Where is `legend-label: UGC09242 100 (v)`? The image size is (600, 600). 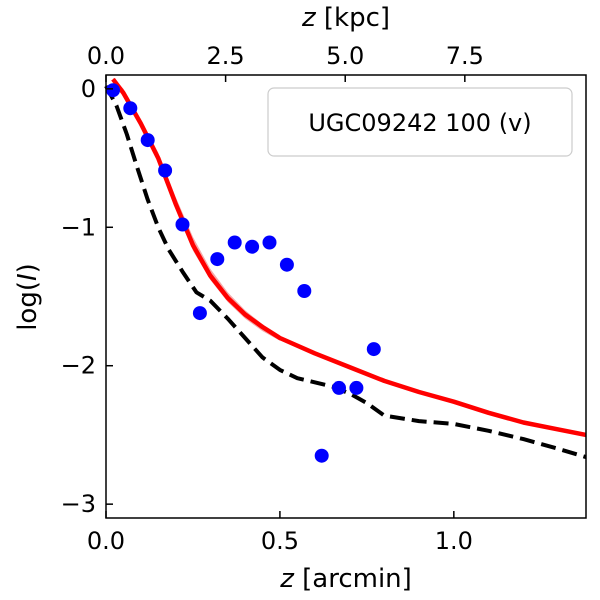 legend-label: UGC09242 100 (v) is located at coordinates (419, 123).